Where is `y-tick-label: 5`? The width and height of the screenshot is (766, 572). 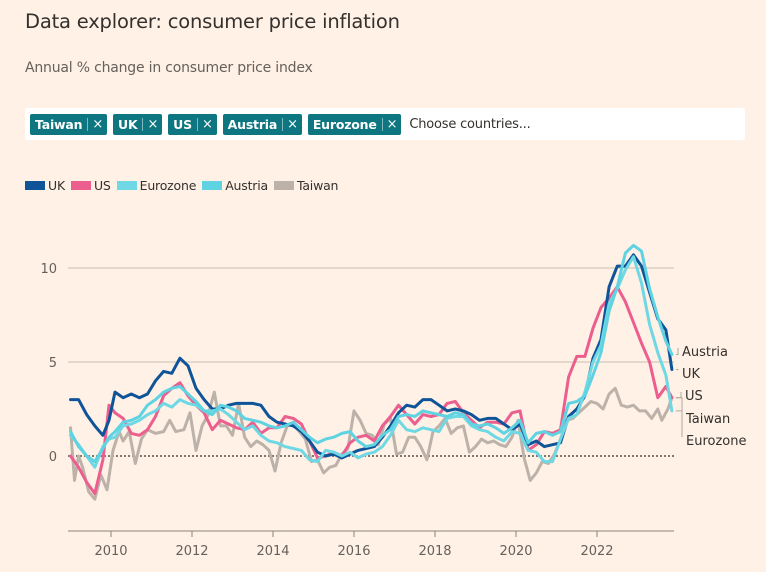
y-tick-label: 5 is located at coordinates (53, 363).